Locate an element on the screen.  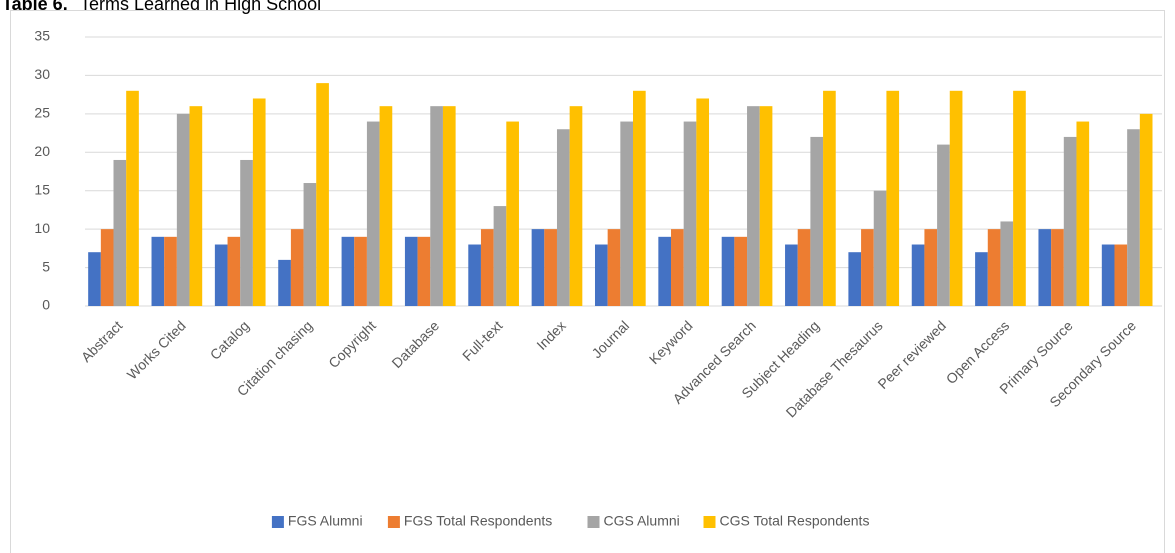
legend-label: FGS Total Respondents is located at coordinates (478, 521).